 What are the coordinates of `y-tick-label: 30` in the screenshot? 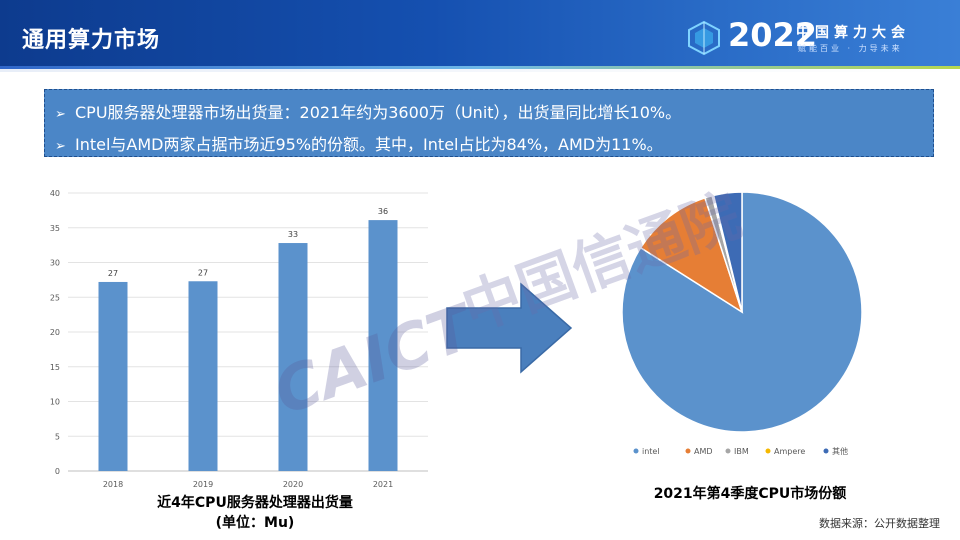 It's located at (55, 263).